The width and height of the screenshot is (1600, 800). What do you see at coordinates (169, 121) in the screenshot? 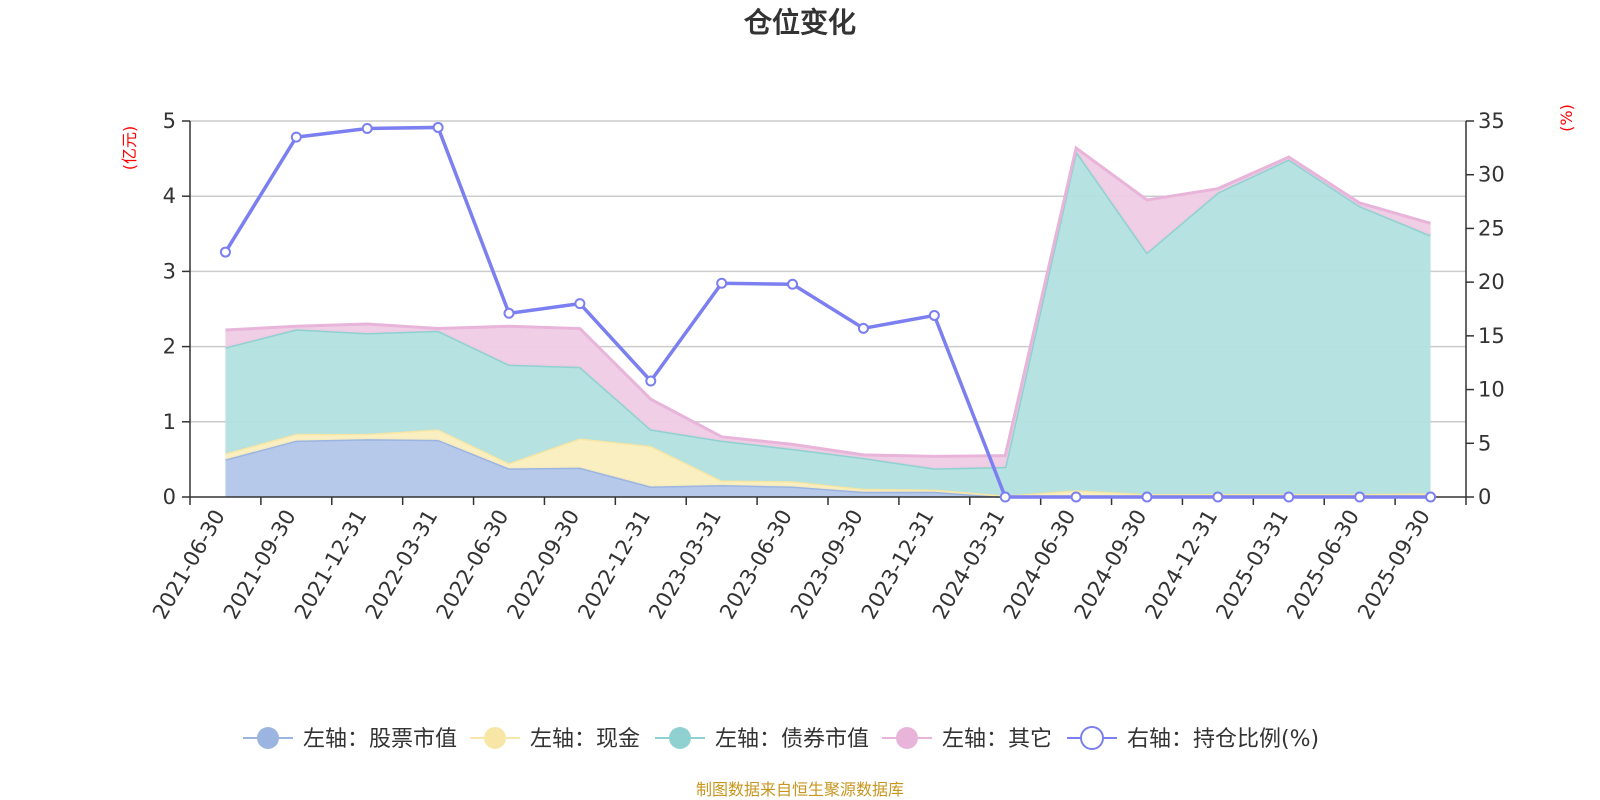
I see `left-axis-tick-label: 5` at bounding box center [169, 121].